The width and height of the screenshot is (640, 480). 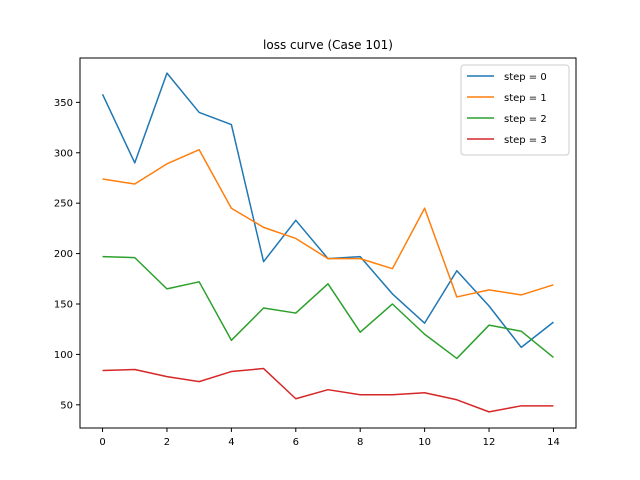 What do you see at coordinates (66, 405) in the screenshot?
I see `y-tick-label-0: 50` at bounding box center [66, 405].